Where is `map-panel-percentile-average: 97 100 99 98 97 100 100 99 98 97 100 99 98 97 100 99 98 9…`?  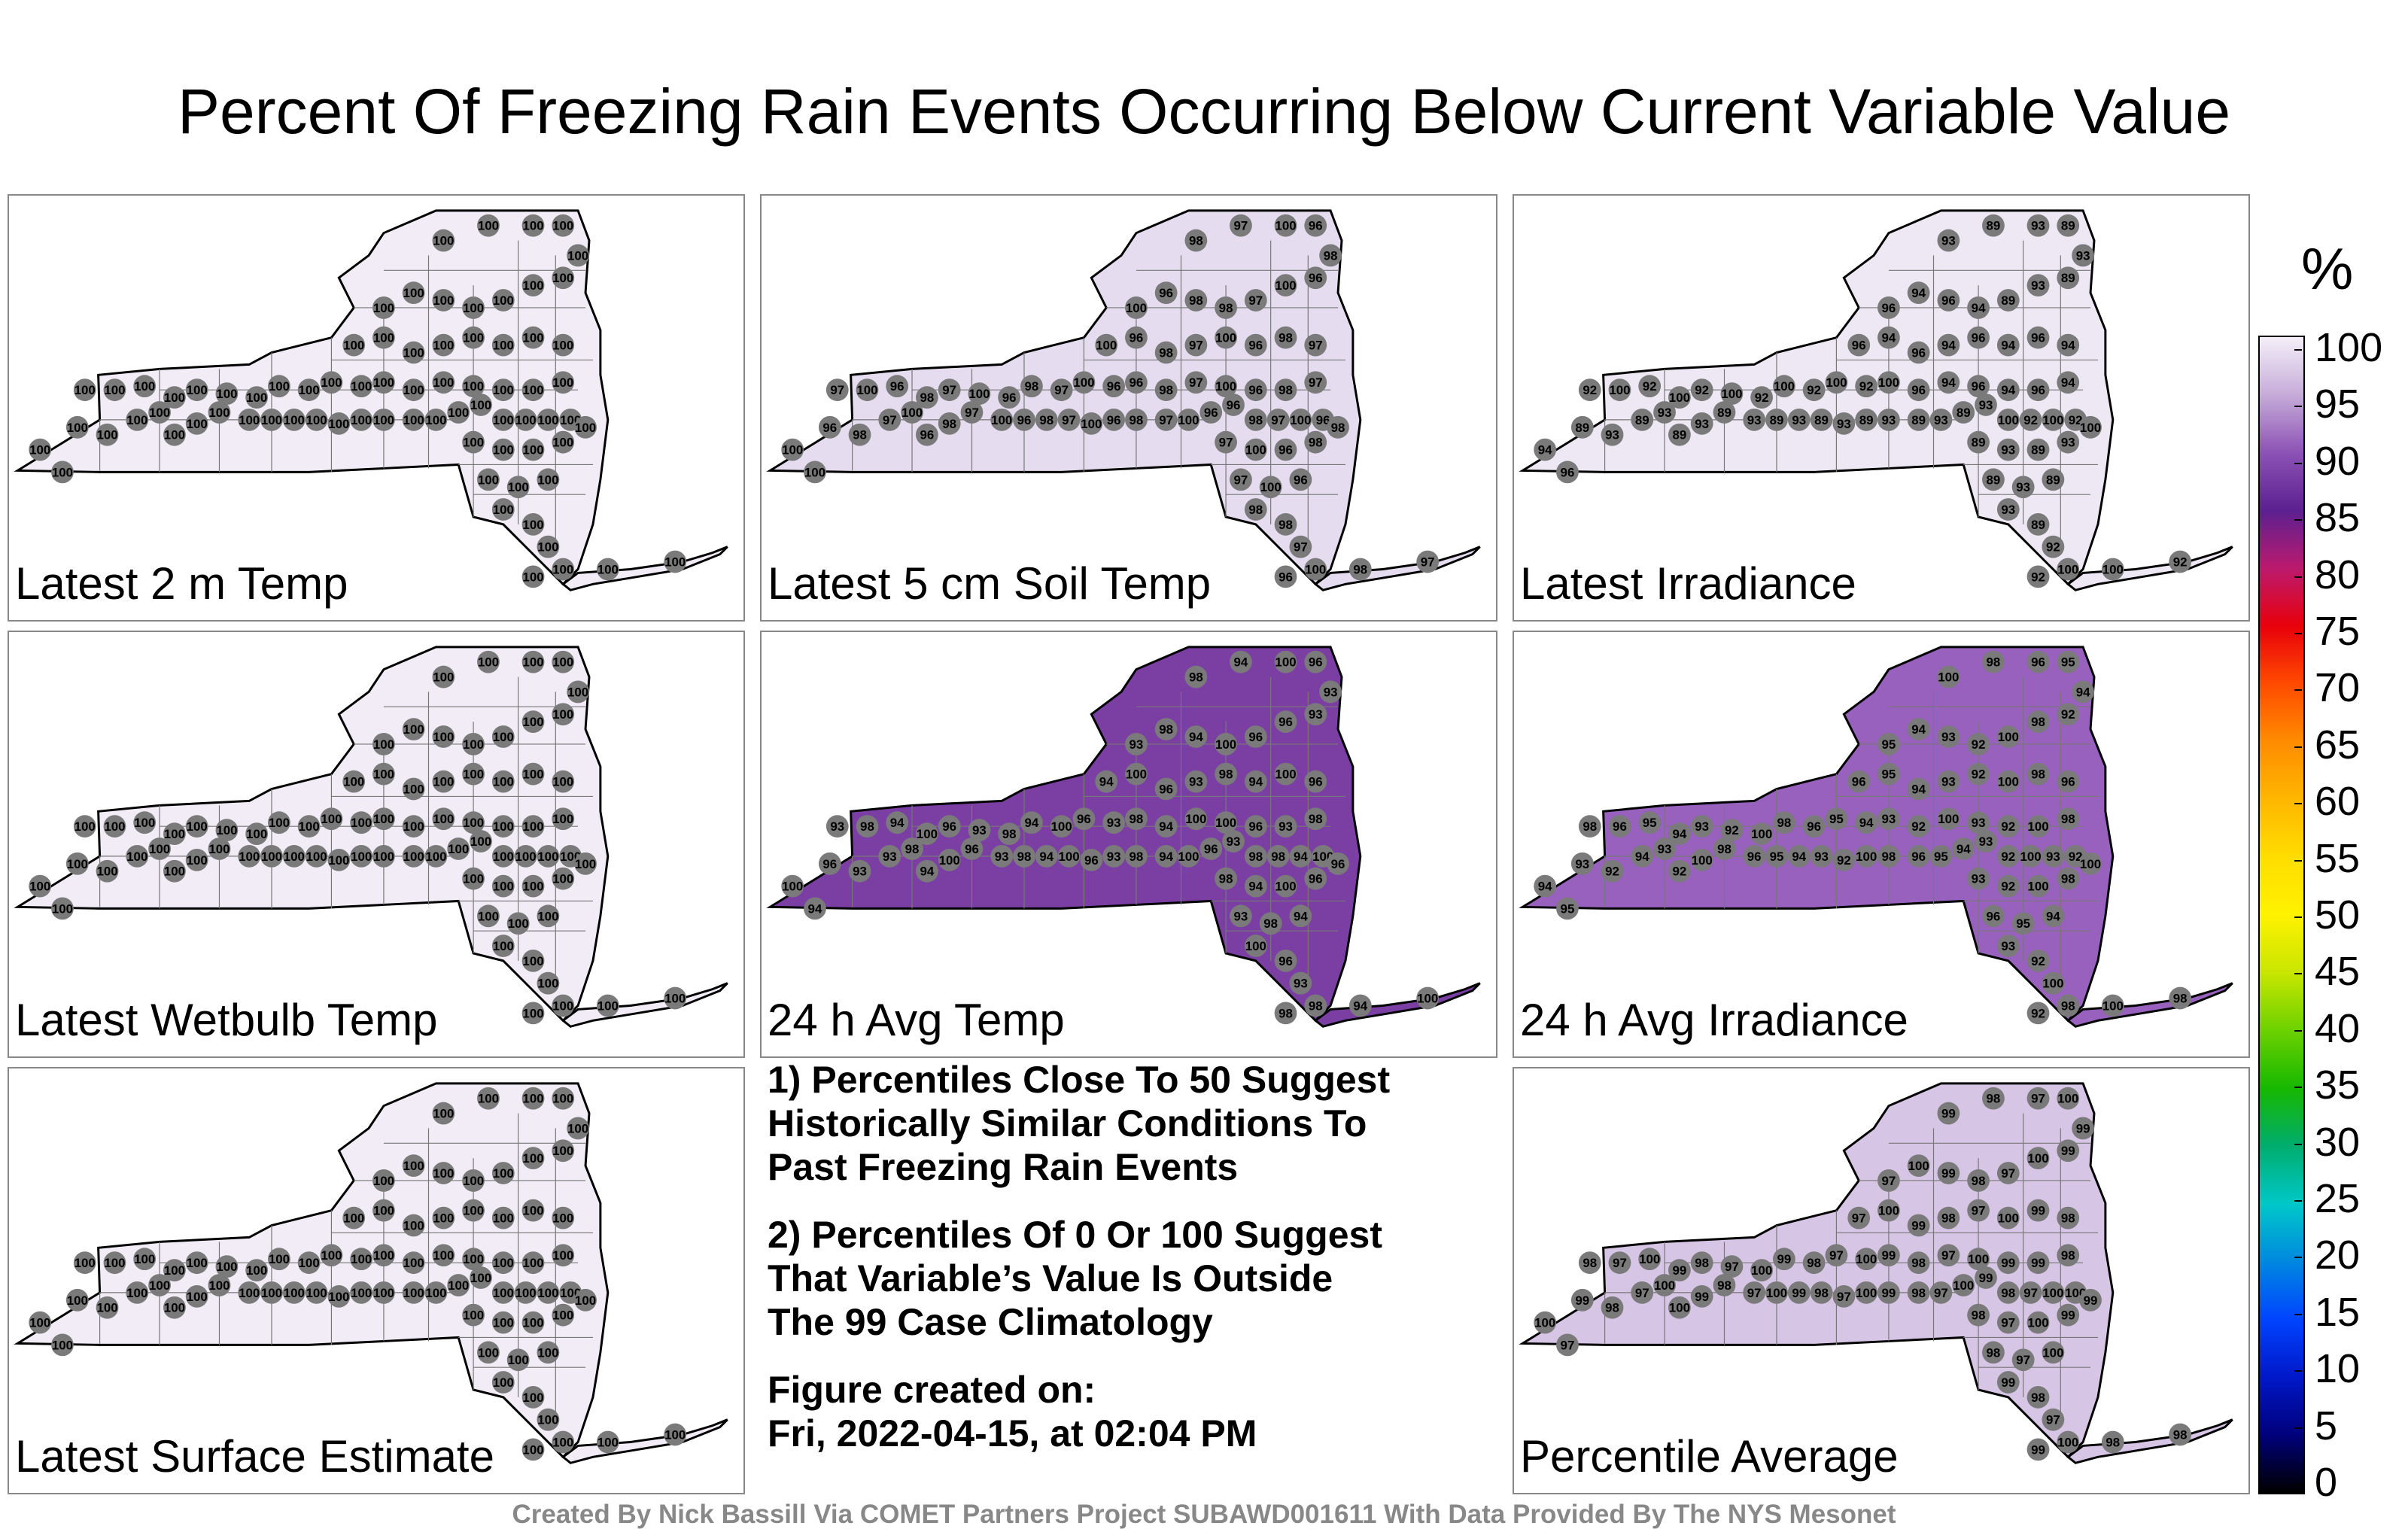
map-panel-percentile-average: 97 100 99 98 97 100 100 99 98 97 100 99 98 97 100 99 98 9… is located at coordinates (1881, 1280).